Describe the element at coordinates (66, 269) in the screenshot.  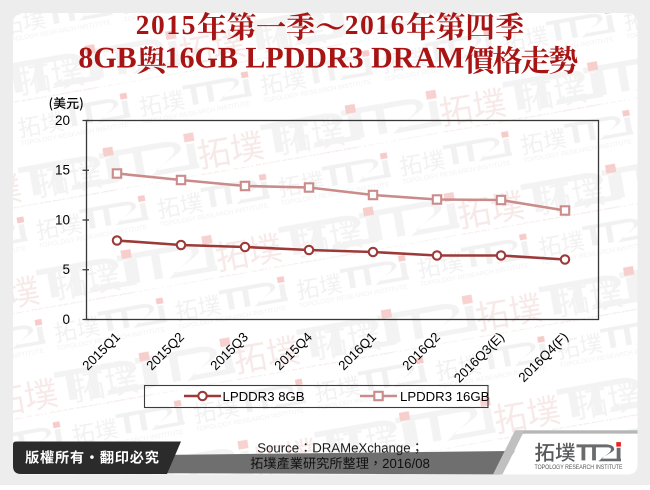
I see `svg-text: 5` at that location.